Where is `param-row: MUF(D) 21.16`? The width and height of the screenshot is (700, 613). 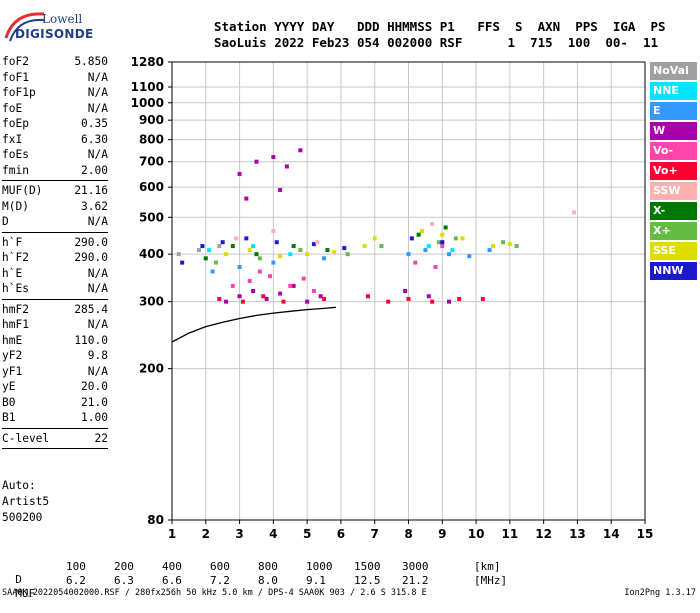 param-row: MUF(D) 21.16 is located at coordinates (55, 191).